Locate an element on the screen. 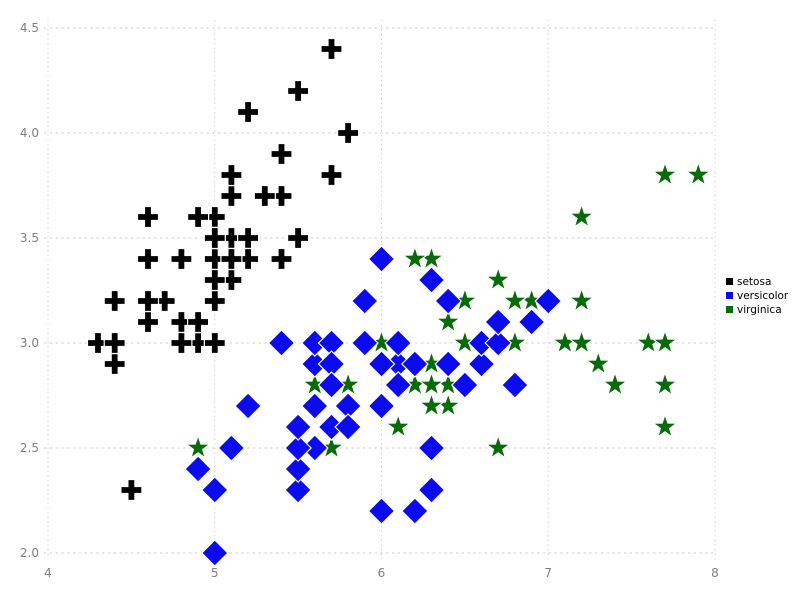  legend-swatch-virginica is located at coordinates (729, 309).